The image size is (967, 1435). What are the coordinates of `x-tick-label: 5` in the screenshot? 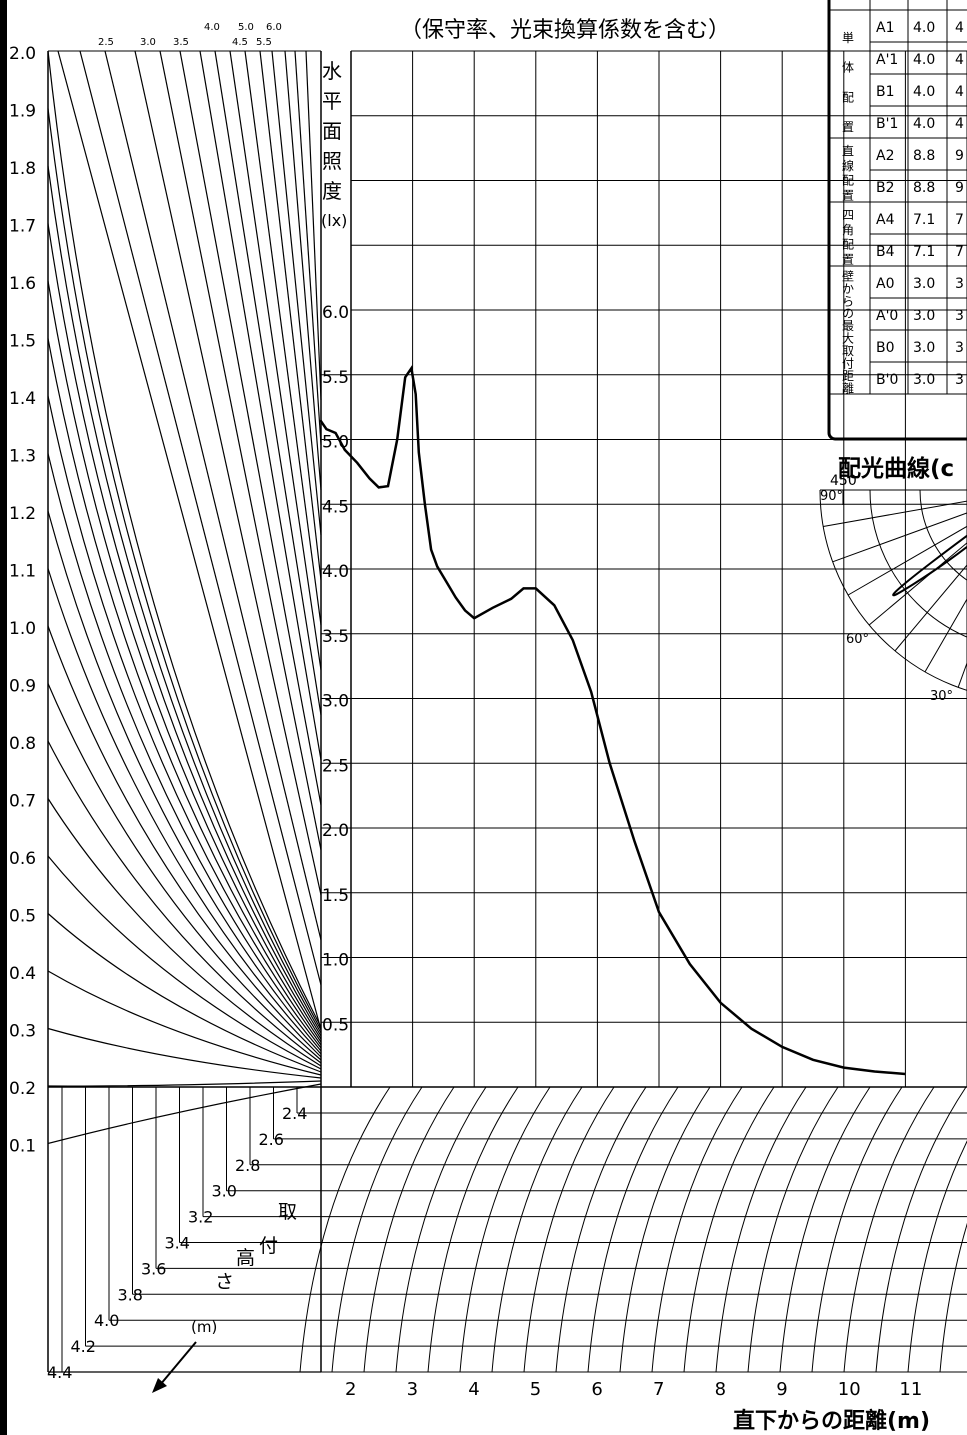 It's located at (535, 1389).